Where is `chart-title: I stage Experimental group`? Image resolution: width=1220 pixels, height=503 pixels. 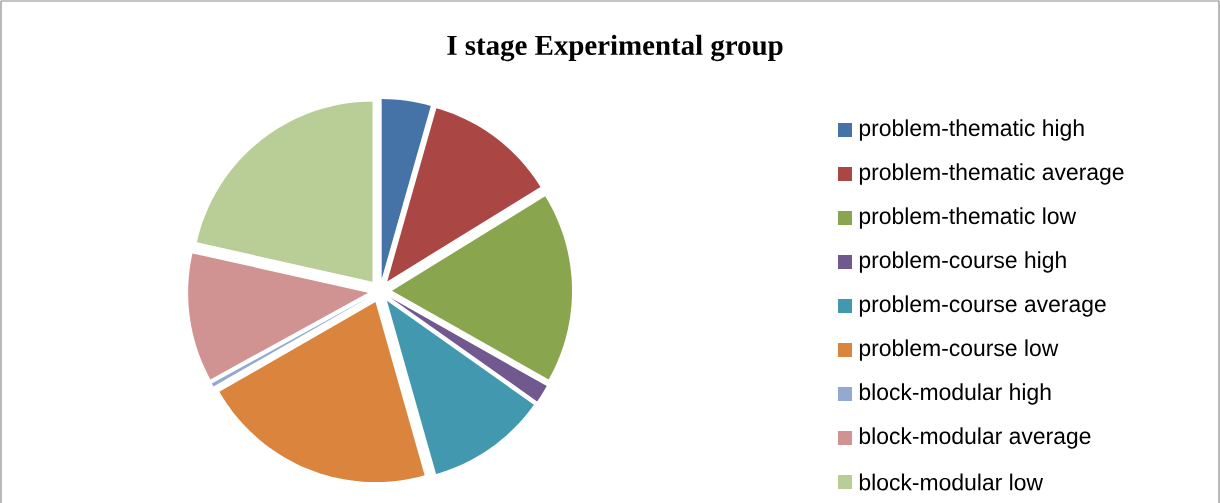
chart-title: I stage Experimental group is located at coordinates (615, 48).